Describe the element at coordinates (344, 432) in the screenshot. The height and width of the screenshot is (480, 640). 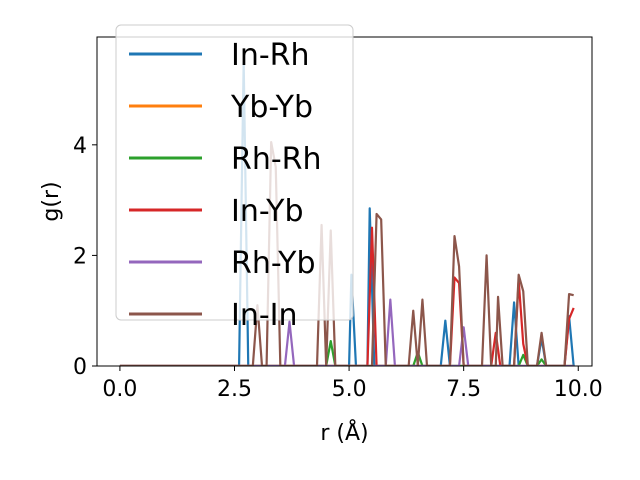
I see `x-axis-label: r (Å)` at that location.